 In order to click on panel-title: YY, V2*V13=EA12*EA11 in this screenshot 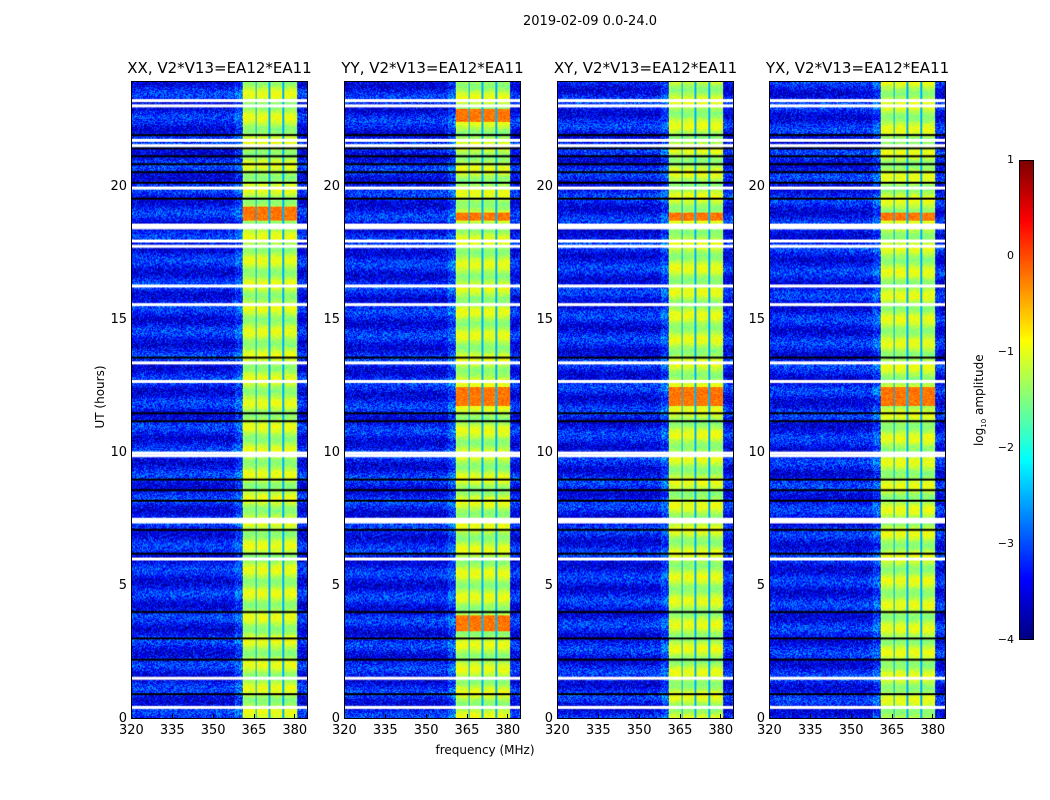, I will do `click(432, 68)`.